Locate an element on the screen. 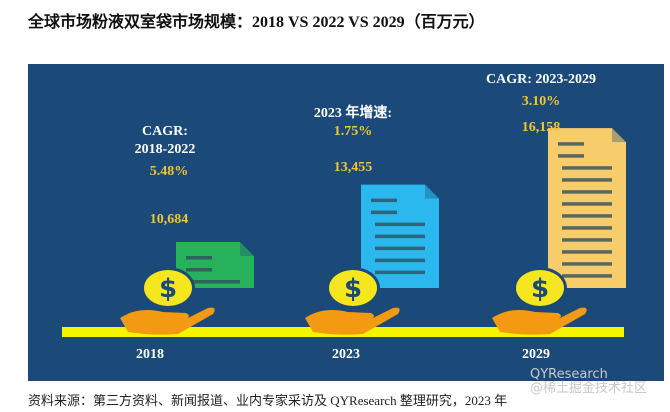  growth-value-2023: 1.75% is located at coordinates (353, 131).